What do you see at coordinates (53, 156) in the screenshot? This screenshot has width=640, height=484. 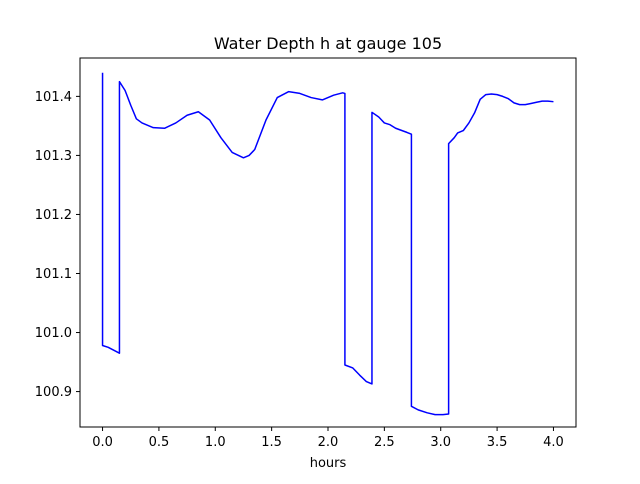 I see `y-tick-label: 101.3` at bounding box center [53, 156].